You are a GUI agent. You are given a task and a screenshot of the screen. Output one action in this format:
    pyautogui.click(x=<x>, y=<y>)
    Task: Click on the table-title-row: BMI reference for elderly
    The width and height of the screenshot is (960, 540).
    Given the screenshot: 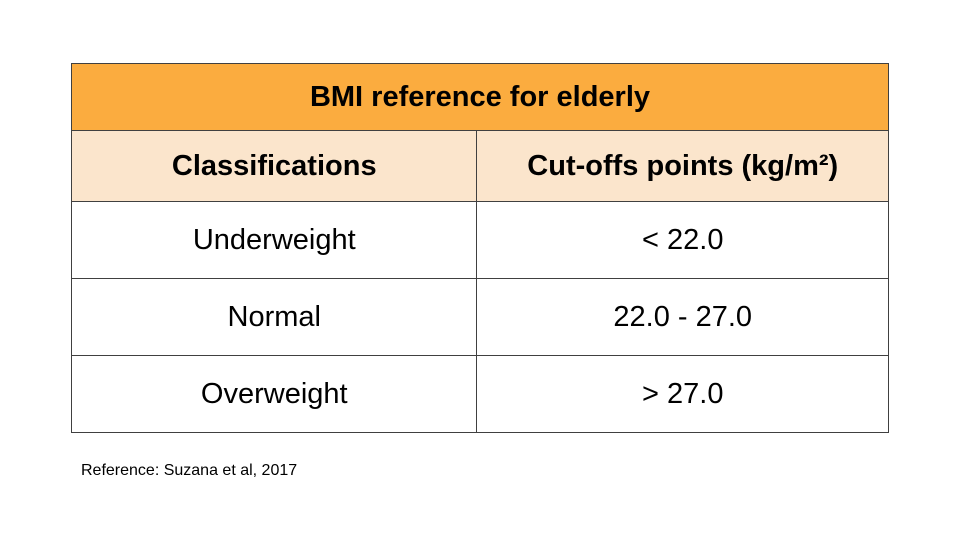 What is the action you would take?
    pyautogui.click(x=480, y=97)
    